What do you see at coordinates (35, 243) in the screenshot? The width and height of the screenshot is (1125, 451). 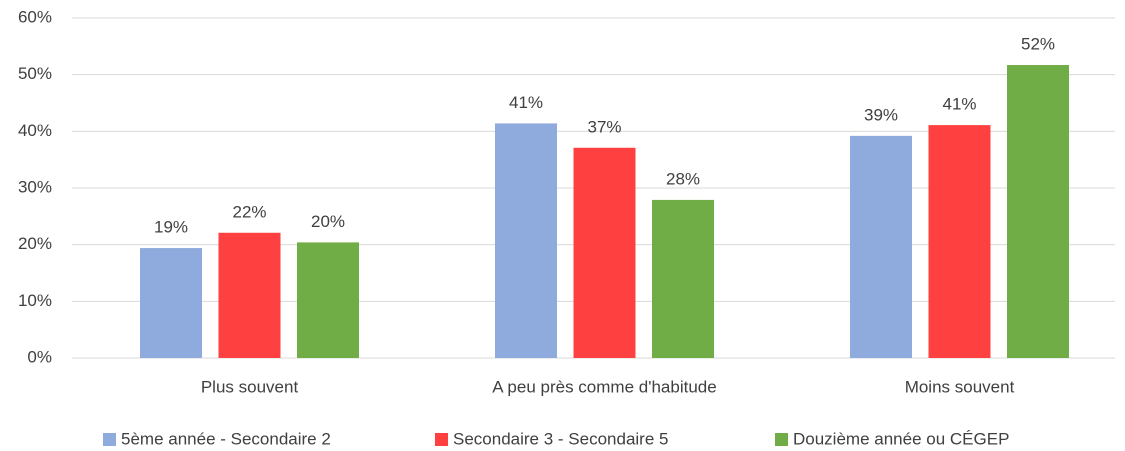 I see `y-tick-label: 20%` at bounding box center [35, 243].